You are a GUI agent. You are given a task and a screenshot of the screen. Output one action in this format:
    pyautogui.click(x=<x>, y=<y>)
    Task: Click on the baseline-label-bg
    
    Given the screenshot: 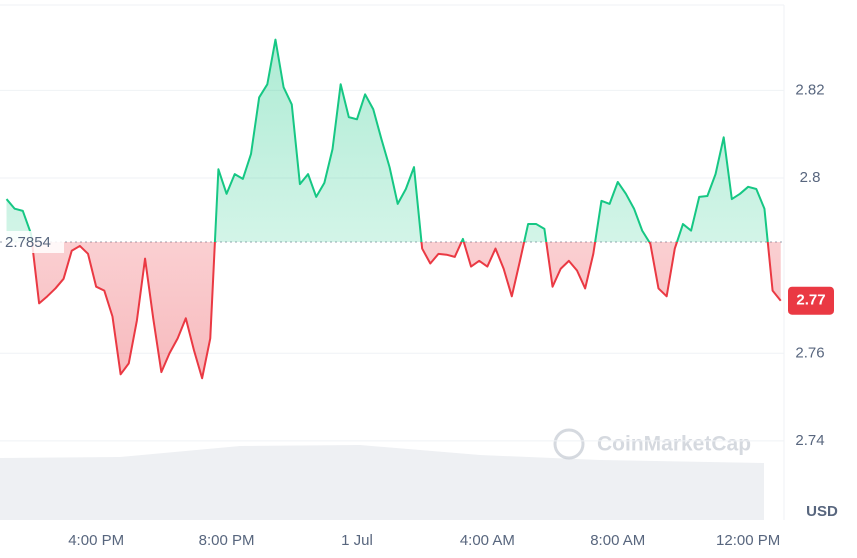 What is the action you would take?
    pyautogui.click(x=33, y=242)
    